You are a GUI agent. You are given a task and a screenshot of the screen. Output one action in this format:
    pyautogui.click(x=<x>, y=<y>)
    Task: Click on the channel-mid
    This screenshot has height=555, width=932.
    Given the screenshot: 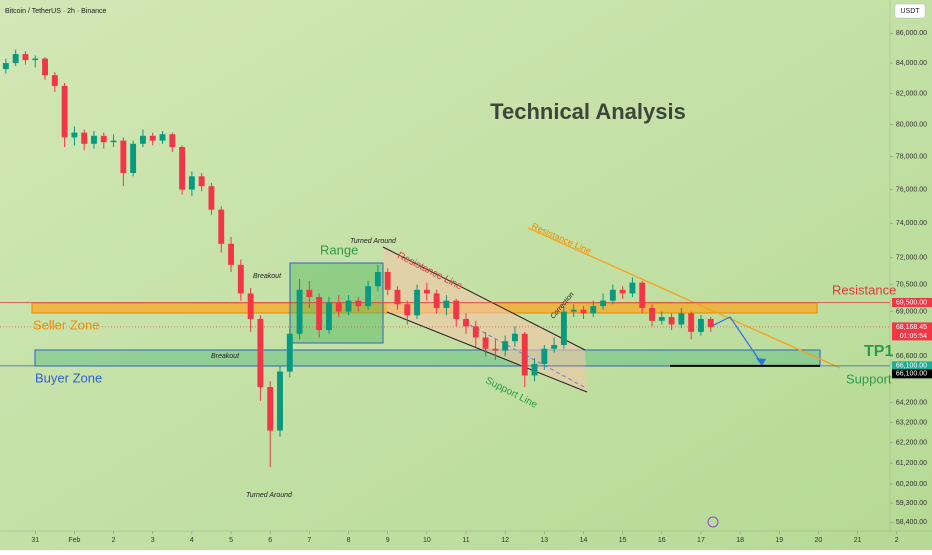 What is the action you would take?
    pyautogui.click(x=528, y=356)
    